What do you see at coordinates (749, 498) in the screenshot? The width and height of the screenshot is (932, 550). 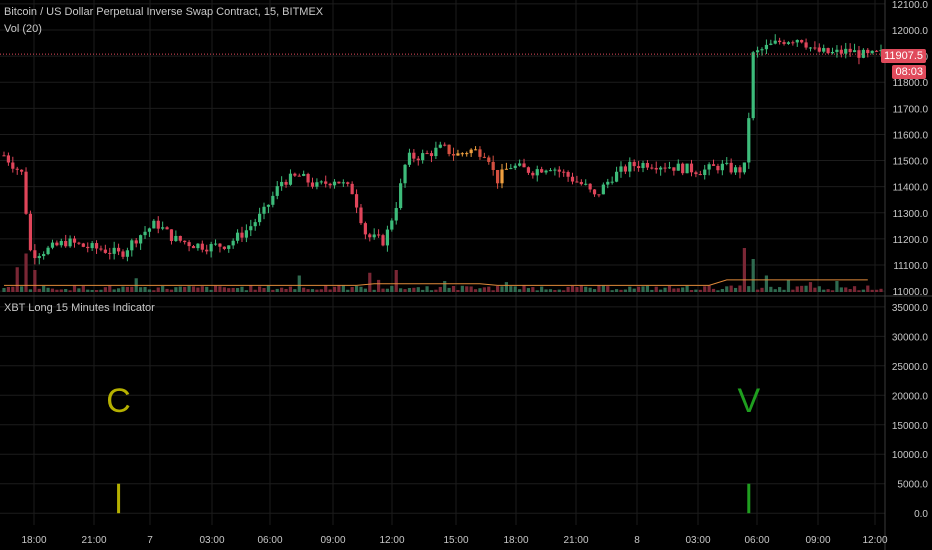 I see `signal-bar` at bounding box center [749, 498].